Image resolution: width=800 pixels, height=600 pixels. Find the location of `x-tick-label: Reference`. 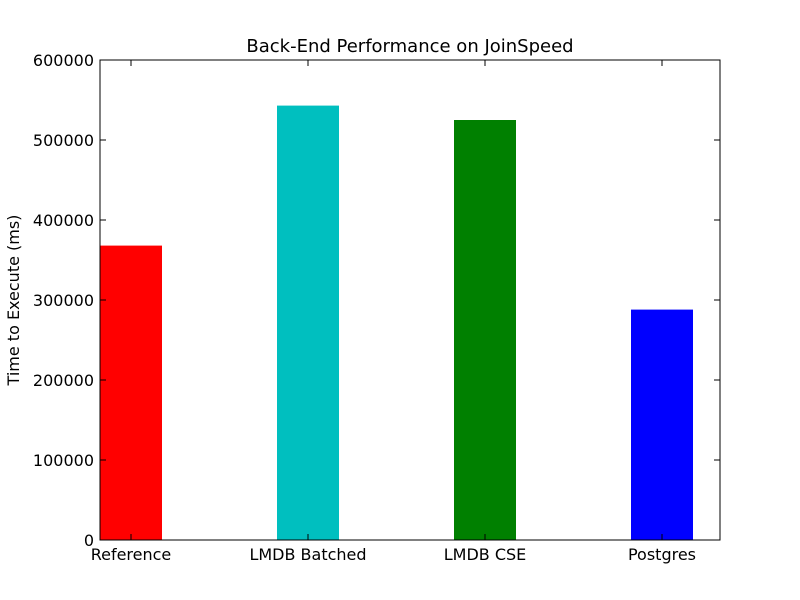

x-tick-label: Reference is located at coordinates (131, 554).